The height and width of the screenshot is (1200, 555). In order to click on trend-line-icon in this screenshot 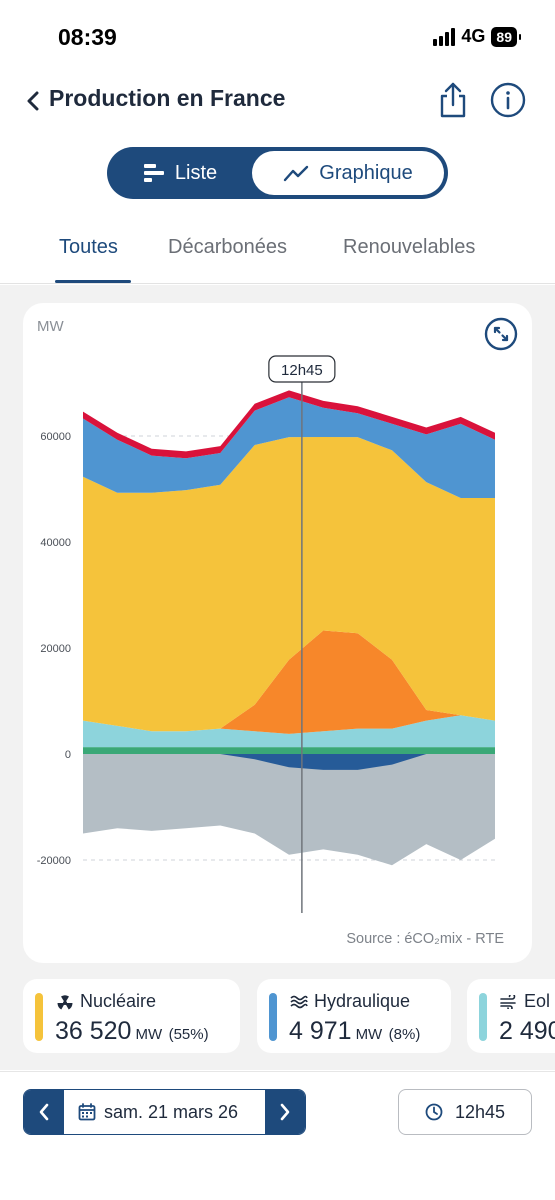, I will do `click(296, 173)`.